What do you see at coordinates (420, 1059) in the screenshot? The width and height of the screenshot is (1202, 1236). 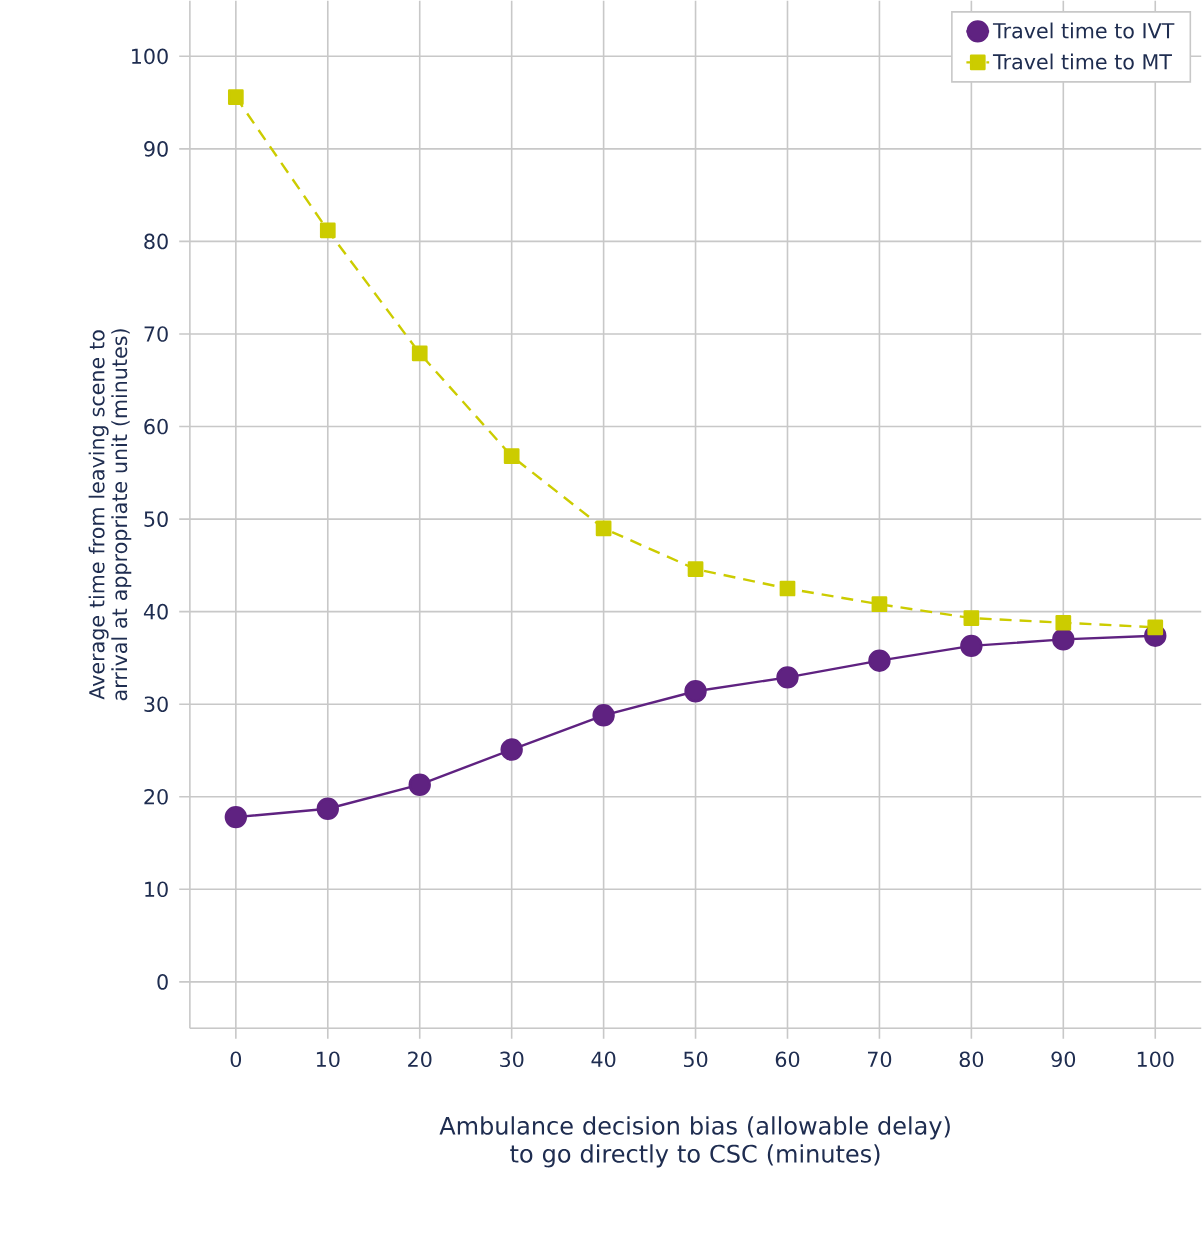 I see `x-tick-label: 20` at bounding box center [420, 1059].